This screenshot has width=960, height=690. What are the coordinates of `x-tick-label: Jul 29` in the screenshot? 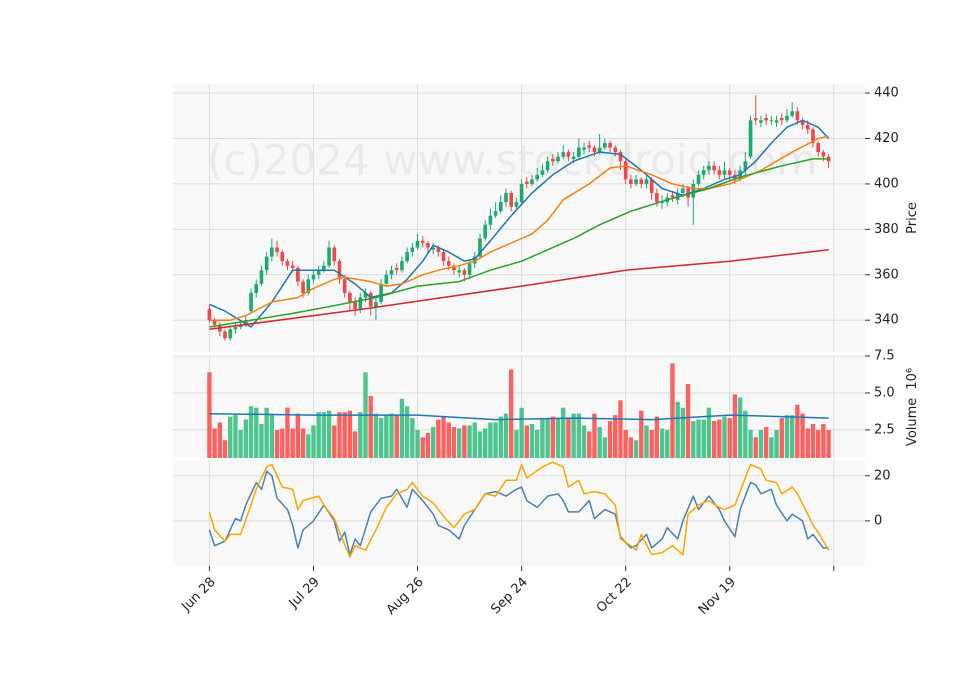 It's located at (304, 593).